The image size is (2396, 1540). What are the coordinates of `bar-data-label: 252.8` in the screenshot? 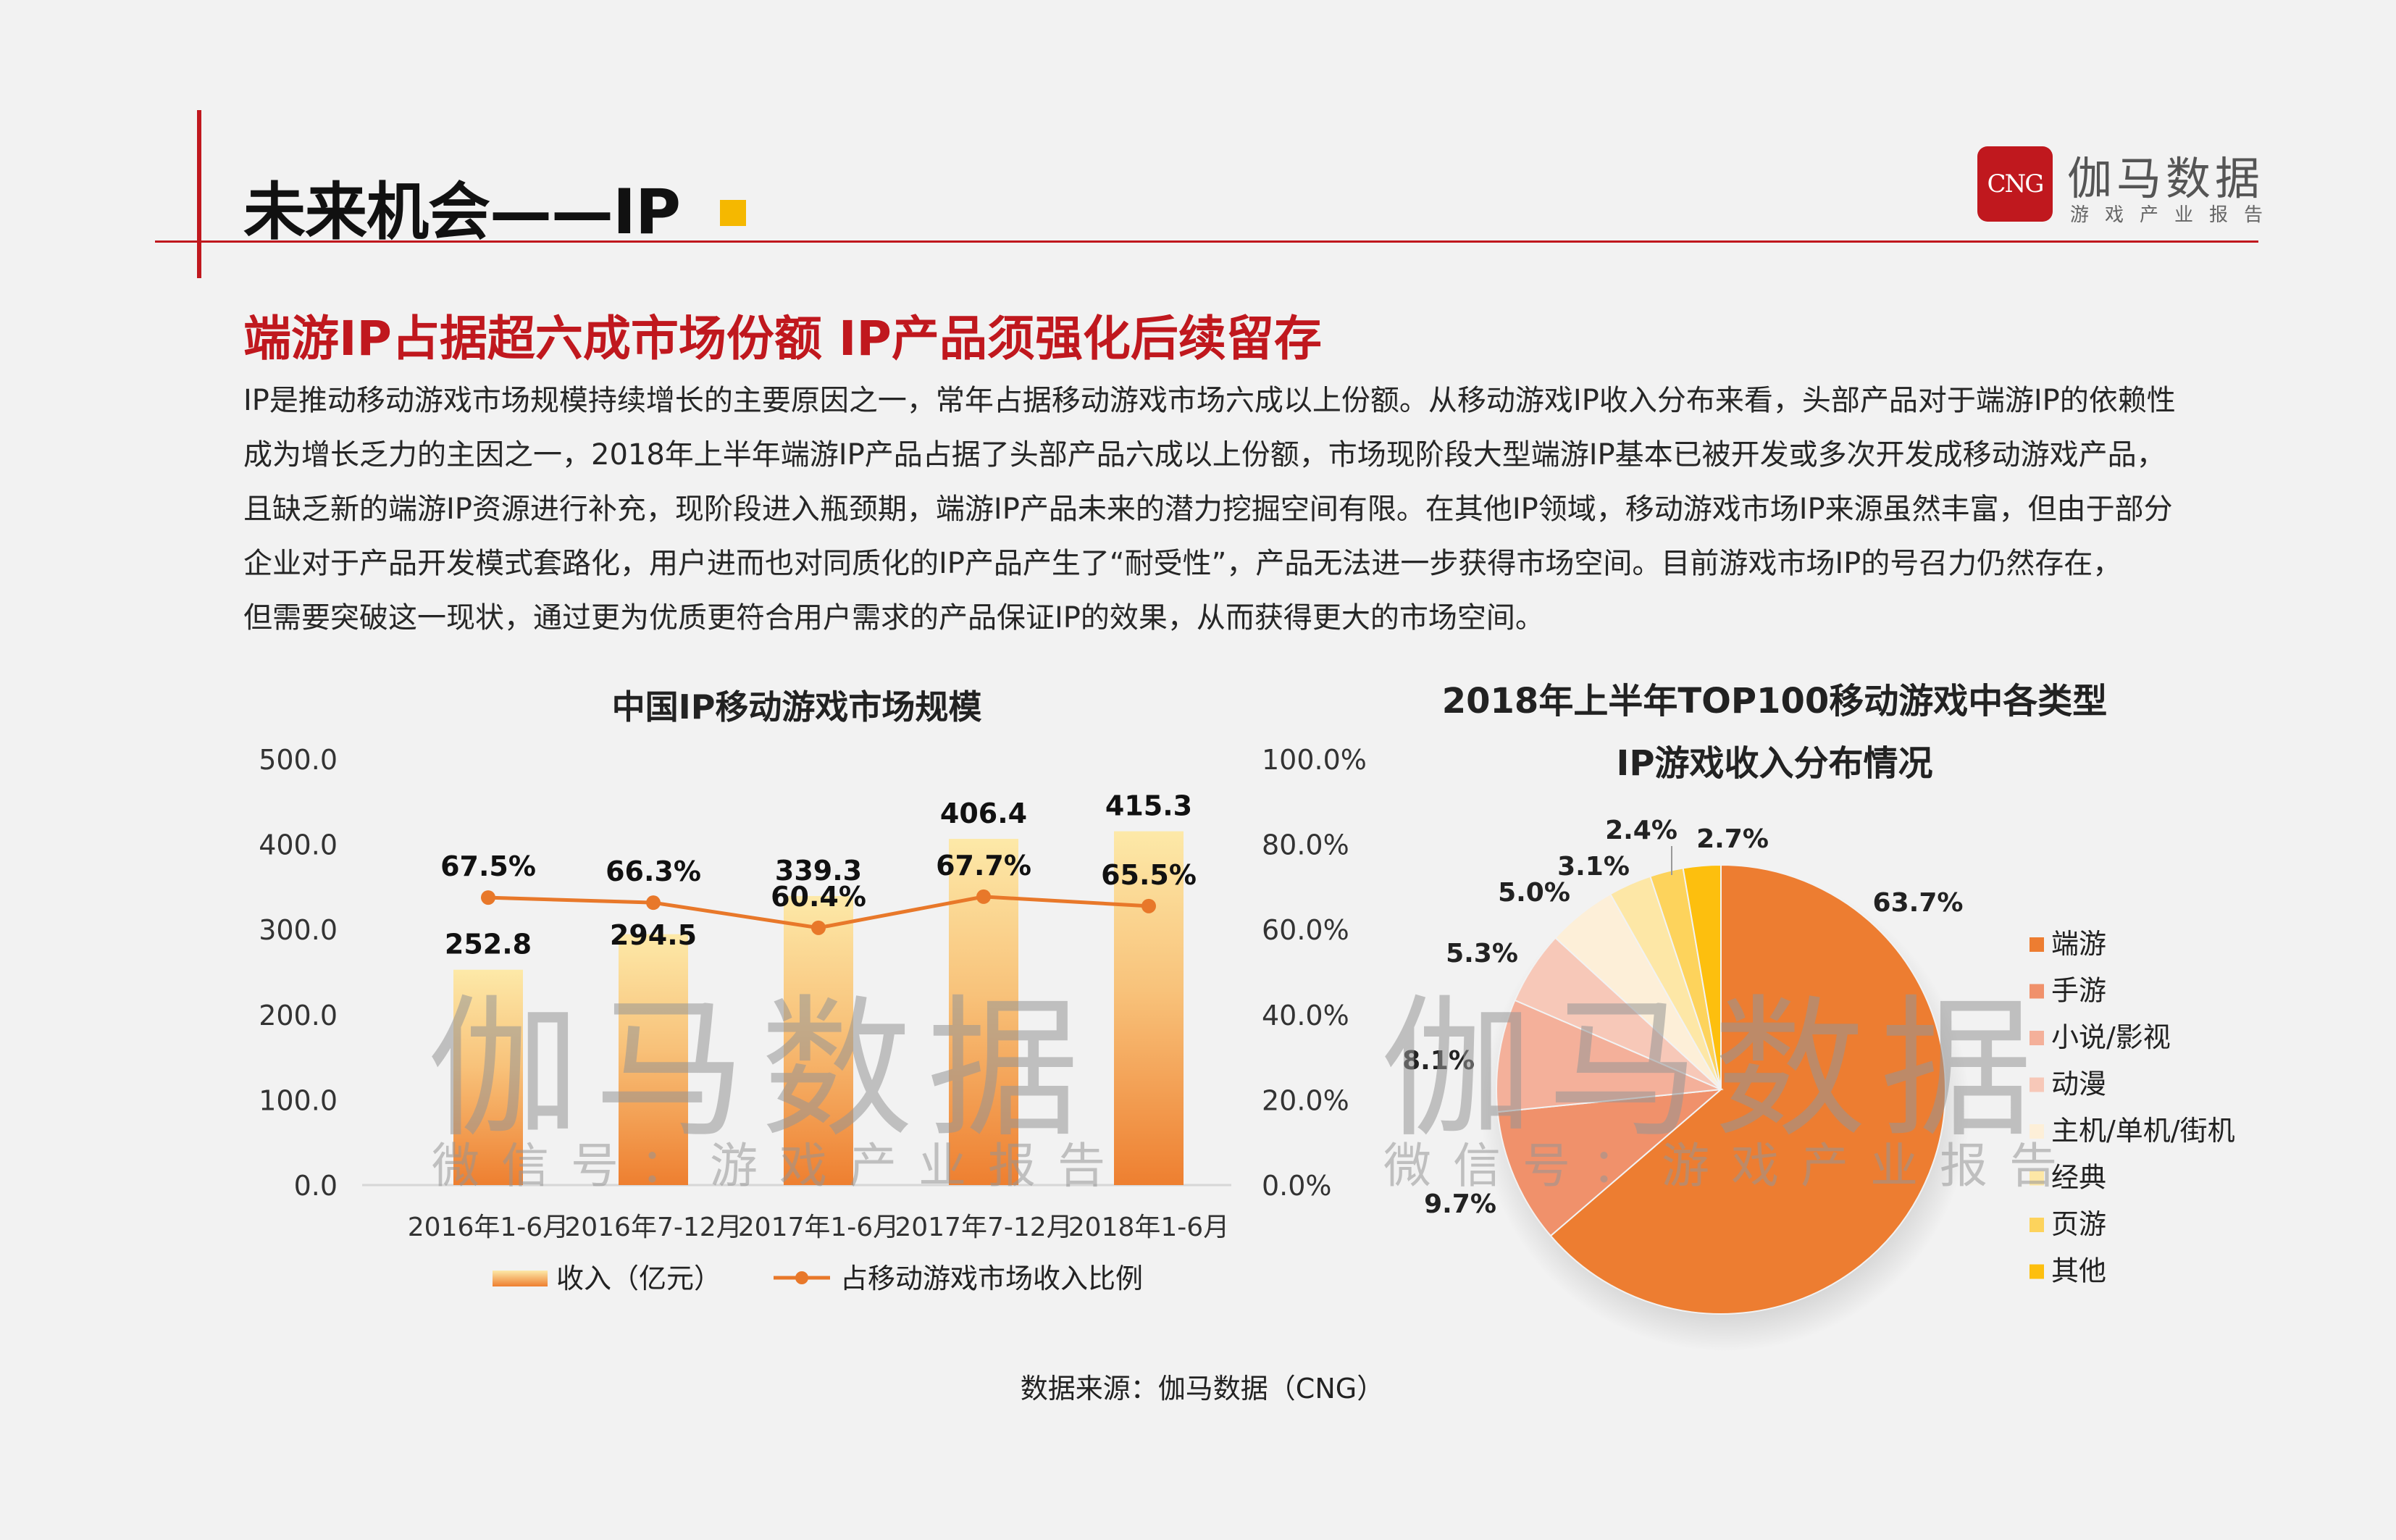 It's located at (488, 945).